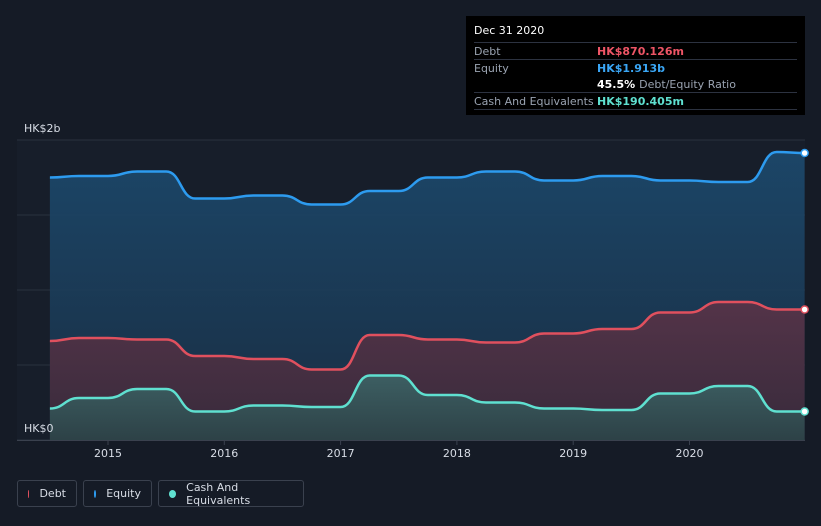  Describe the element at coordinates (690, 453) in the screenshot. I see `x-tick-label-2020: 2020` at that location.